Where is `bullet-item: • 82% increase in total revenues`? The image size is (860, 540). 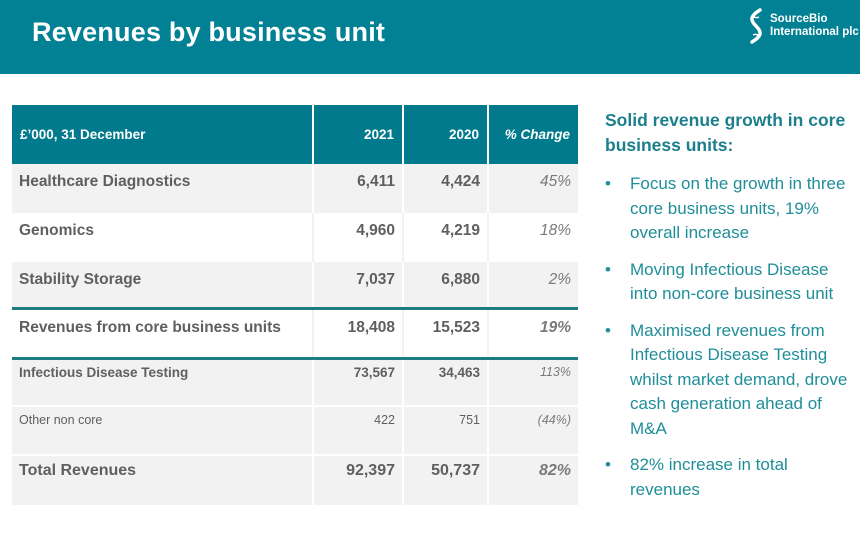 bullet-item: • 82% increase in total revenues is located at coordinates (730, 477).